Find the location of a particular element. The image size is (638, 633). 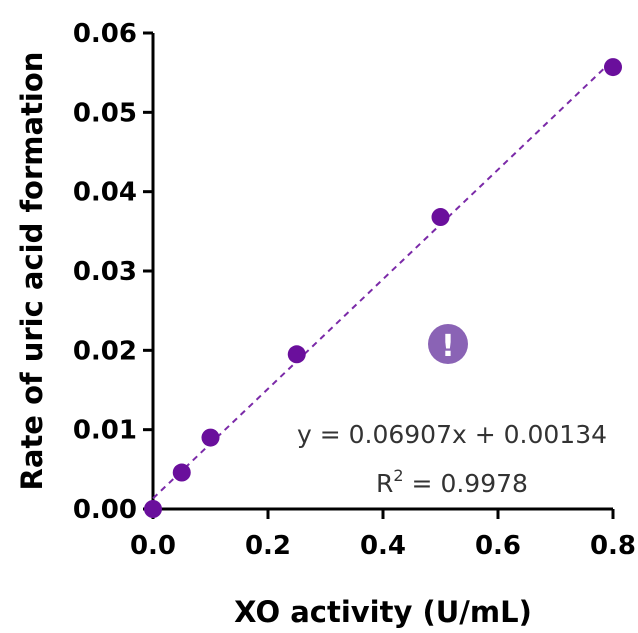

y-tick-label: 0.00 is located at coordinates (105, 510).